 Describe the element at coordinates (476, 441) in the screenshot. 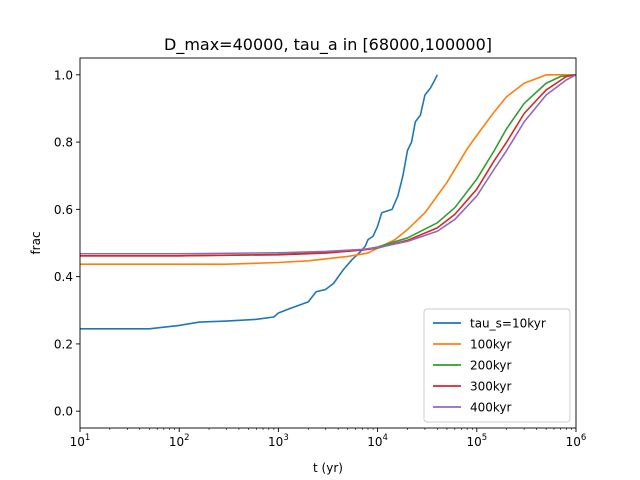

I see `x-tick-label: 10⁵` at that location.